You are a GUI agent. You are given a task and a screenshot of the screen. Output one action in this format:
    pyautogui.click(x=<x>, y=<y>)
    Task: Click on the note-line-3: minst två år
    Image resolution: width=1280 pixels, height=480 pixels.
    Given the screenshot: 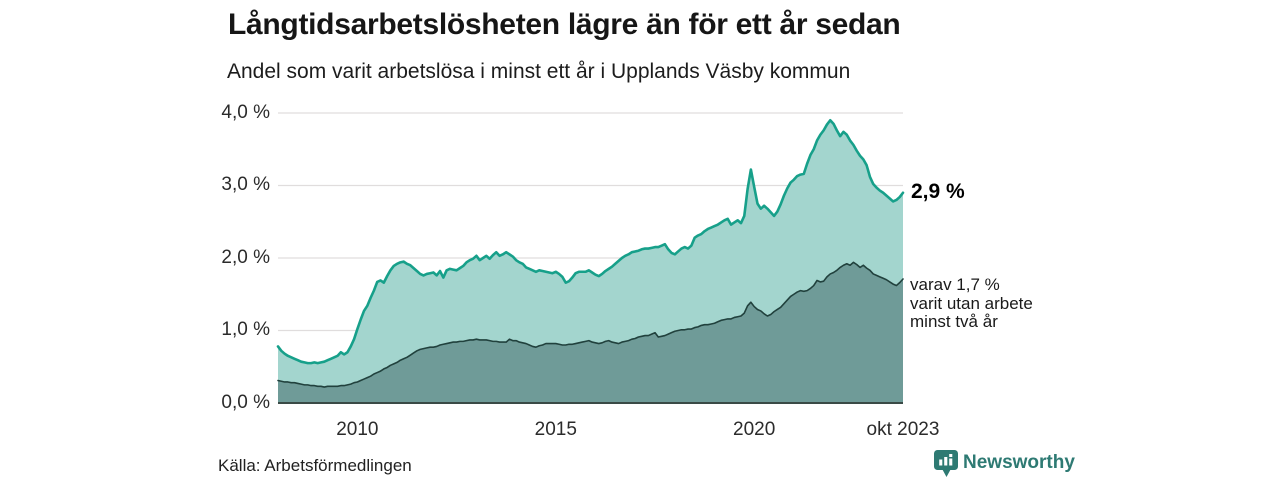 What is the action you would take?
    pyautogui.click(x=954, y=321)
    